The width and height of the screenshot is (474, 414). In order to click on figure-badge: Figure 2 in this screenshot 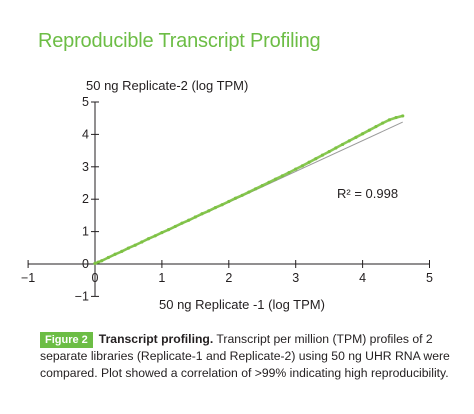, I will do `click(66, 340)`.